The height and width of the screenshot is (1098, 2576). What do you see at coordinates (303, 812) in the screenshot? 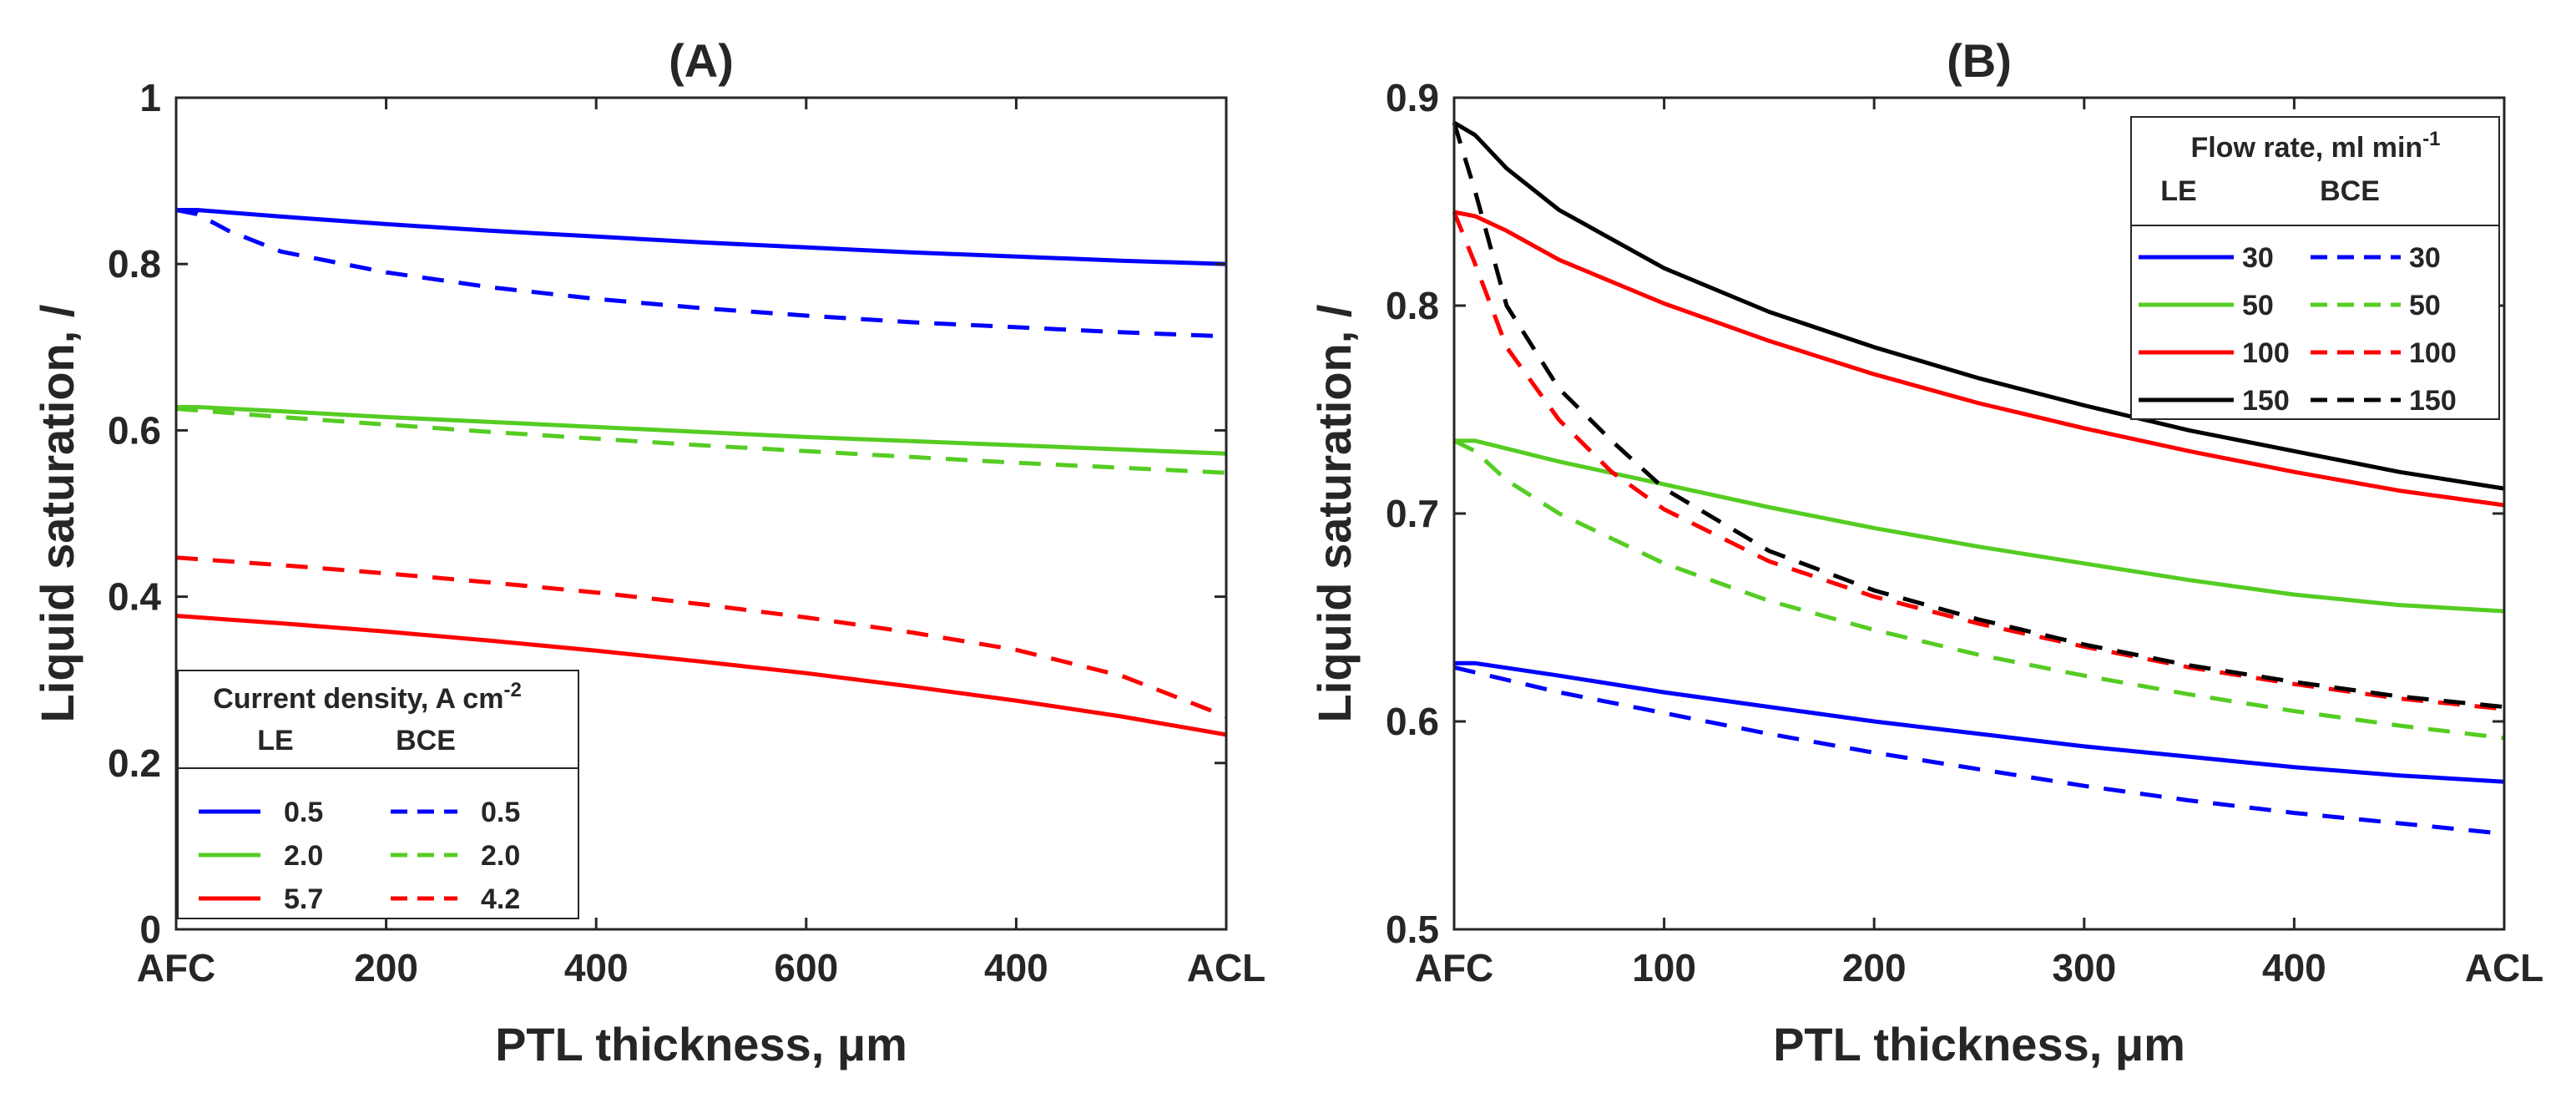
I see `panel-a-legend-label-le: 0.5` at bounding box center [303, 812].